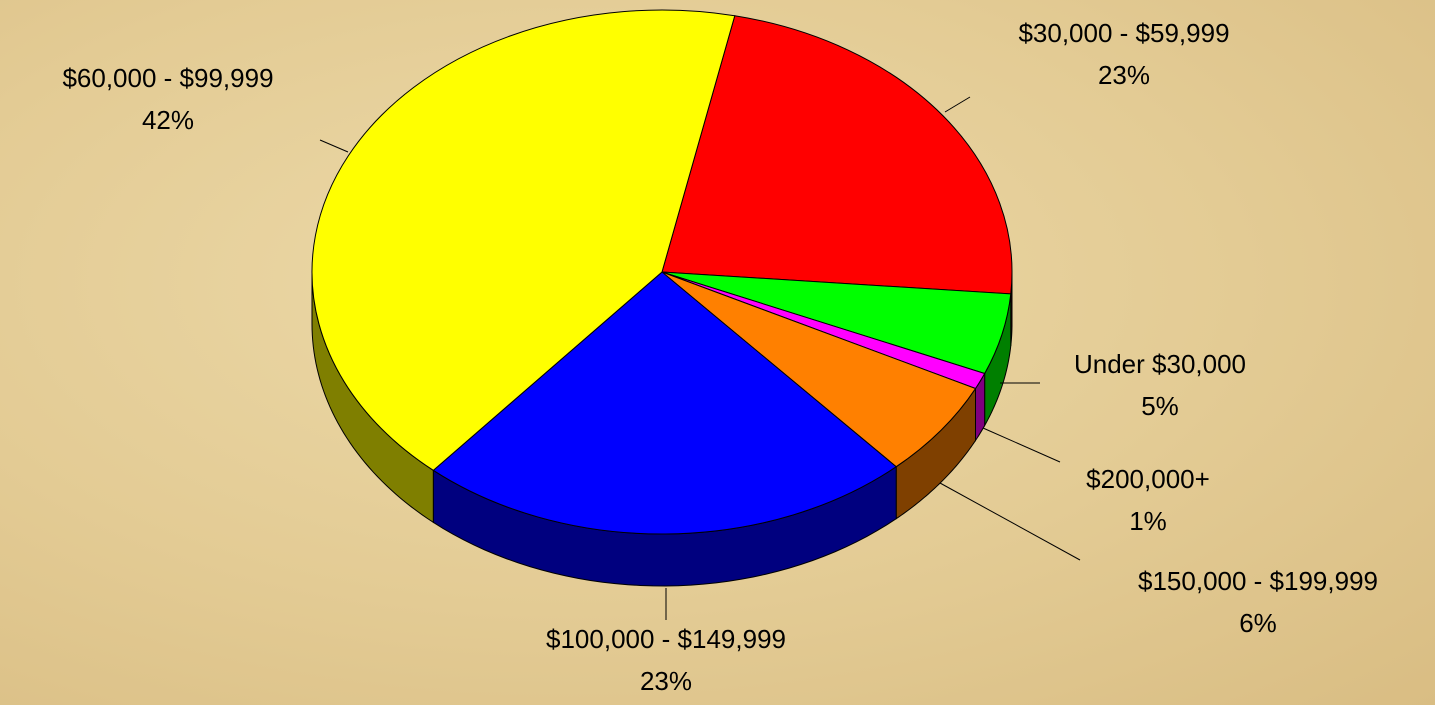  Describe the element at coordinates (1258, 581) in the screenshot. I see `category-label: $150,000 - $199,999` at that location.